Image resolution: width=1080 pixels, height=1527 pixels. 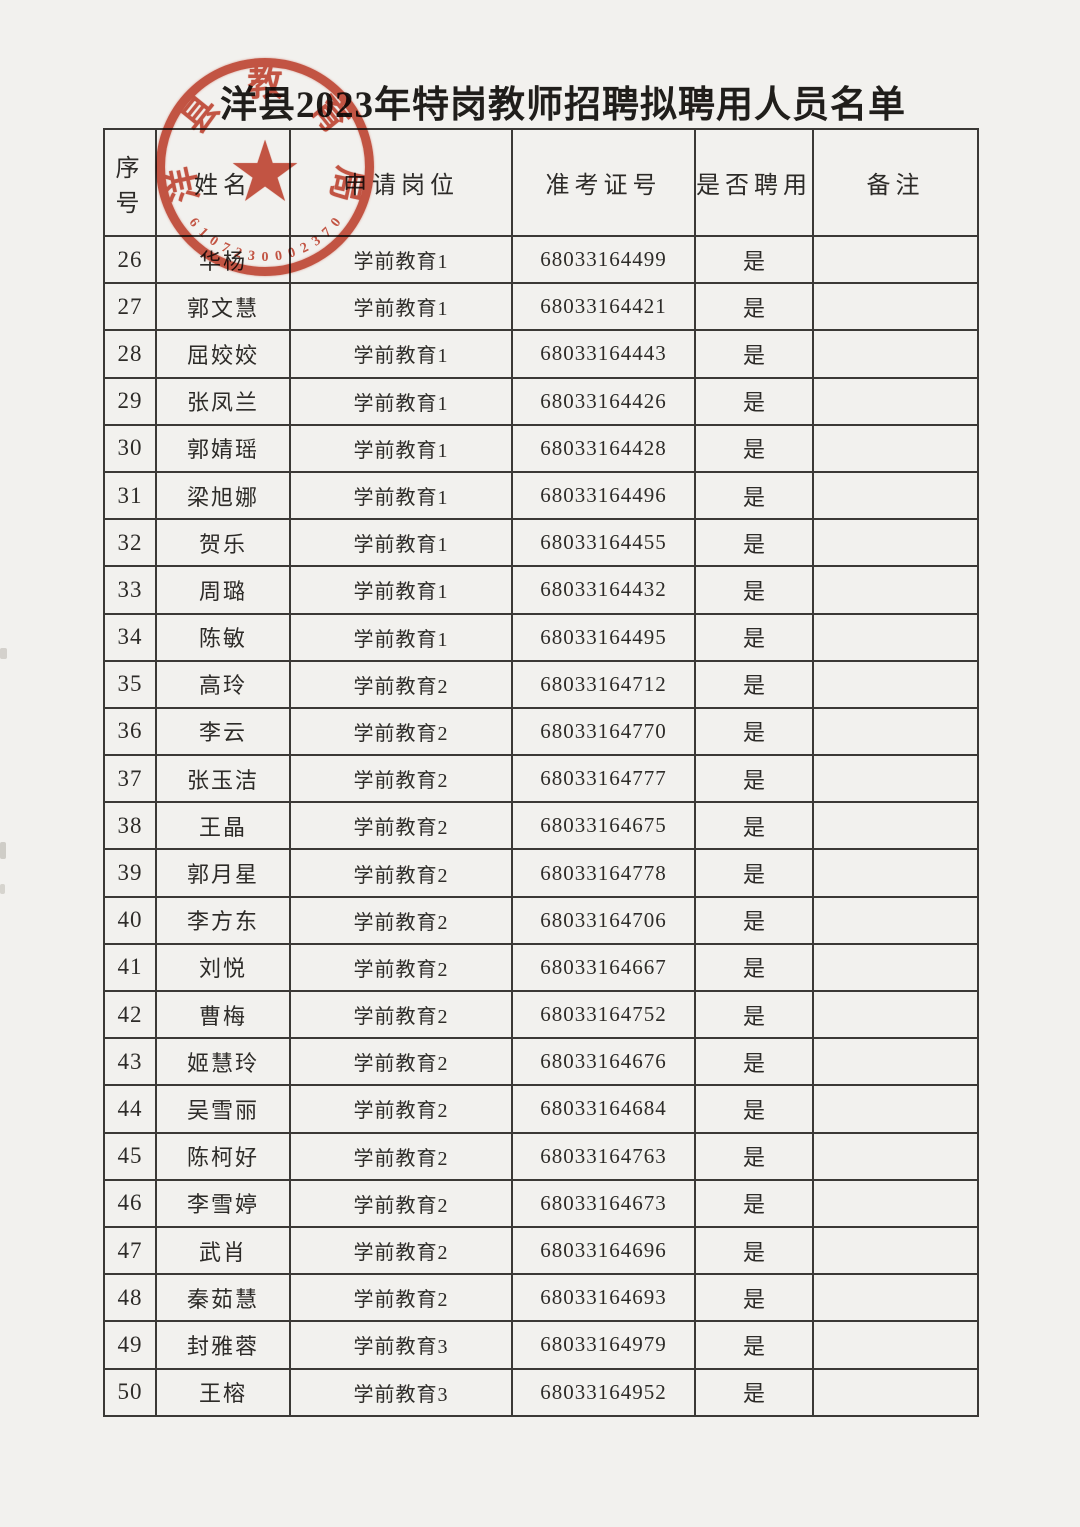 What do you see at coordinates (603, 354) in the screenshot?
I see `cell-ticket: 68033164443` at bounding box center [603, 354].